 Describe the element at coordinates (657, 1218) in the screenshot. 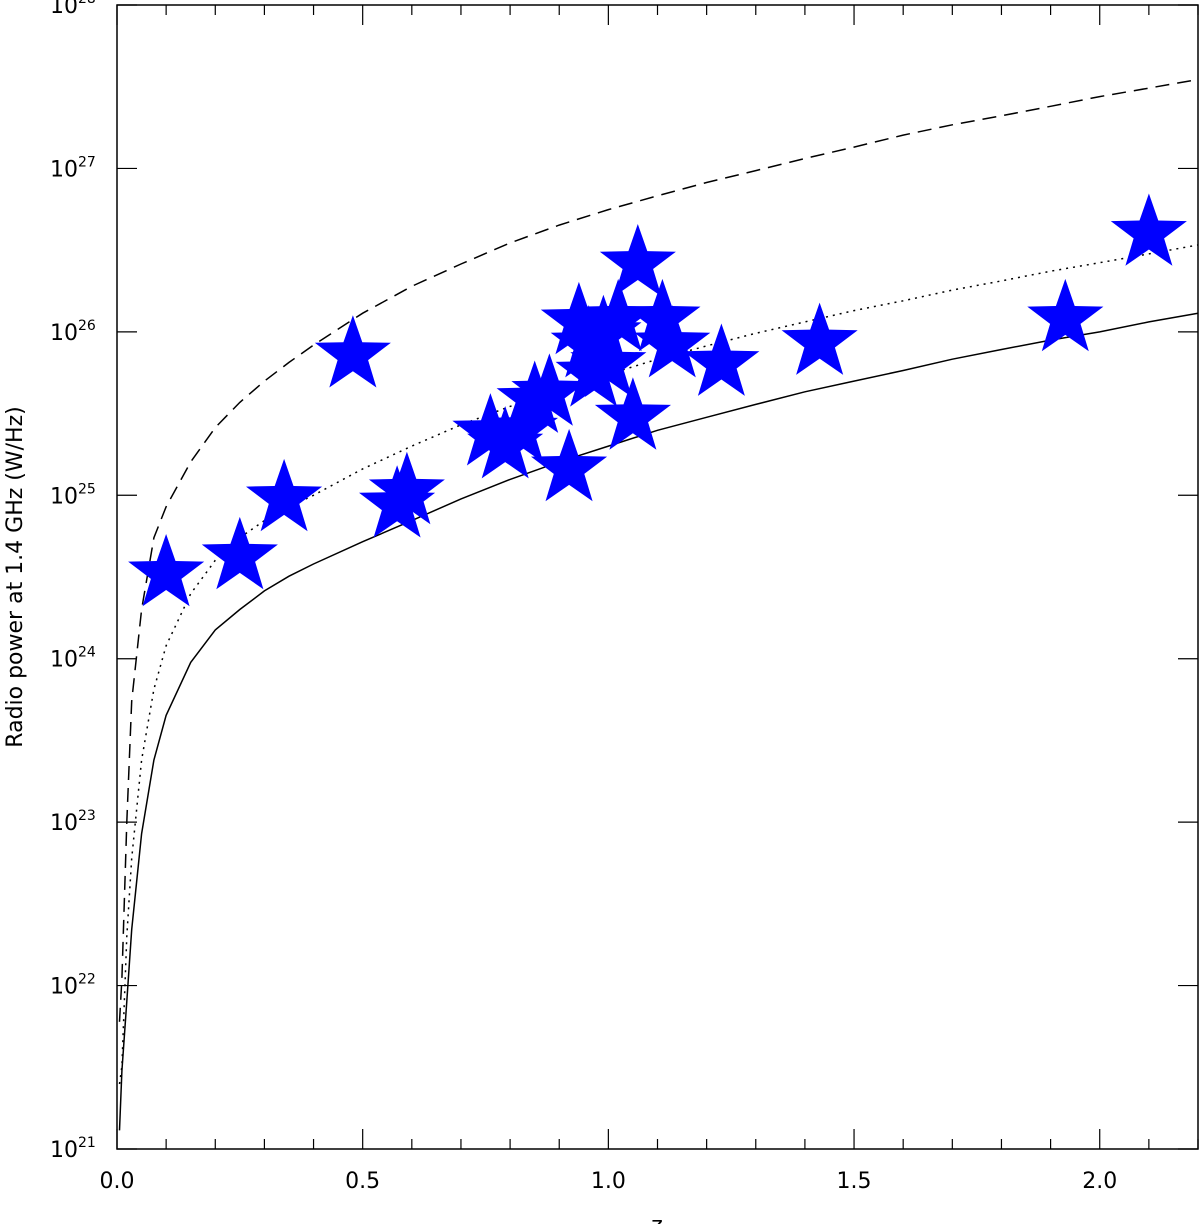

I see `x-axis-title: z` at that location.